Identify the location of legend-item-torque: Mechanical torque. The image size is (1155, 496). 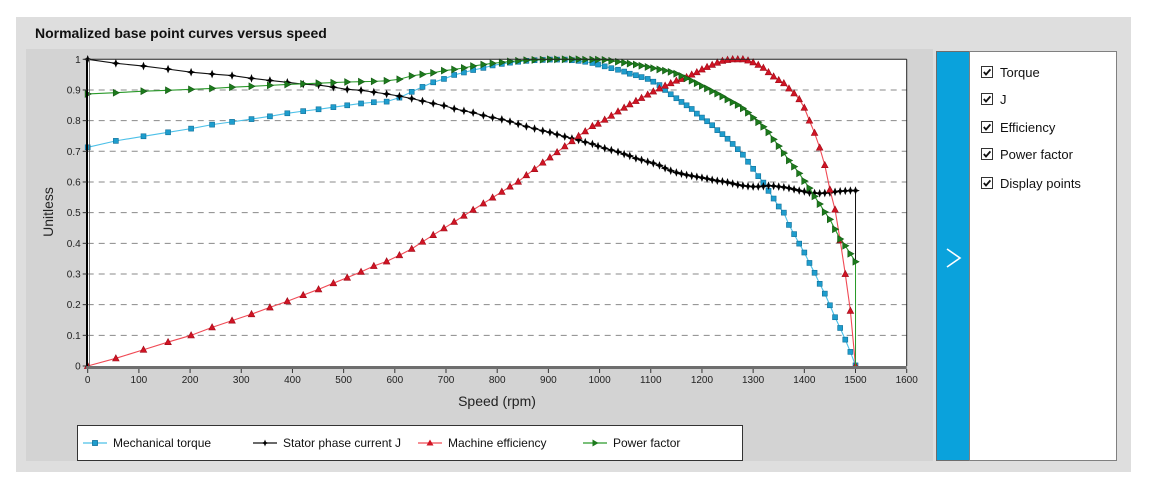
(147, 443).